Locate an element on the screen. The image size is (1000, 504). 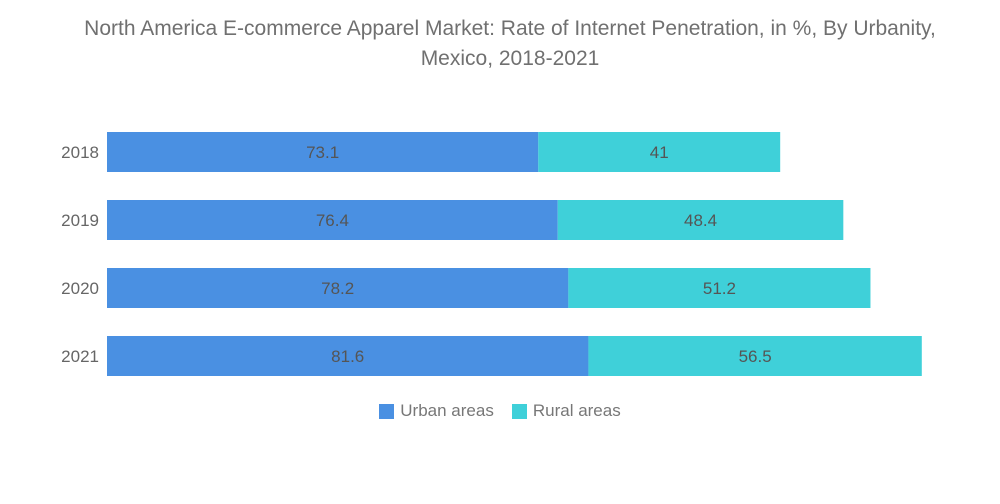
data-label: 76.4 is located at coordinates (332, 220).